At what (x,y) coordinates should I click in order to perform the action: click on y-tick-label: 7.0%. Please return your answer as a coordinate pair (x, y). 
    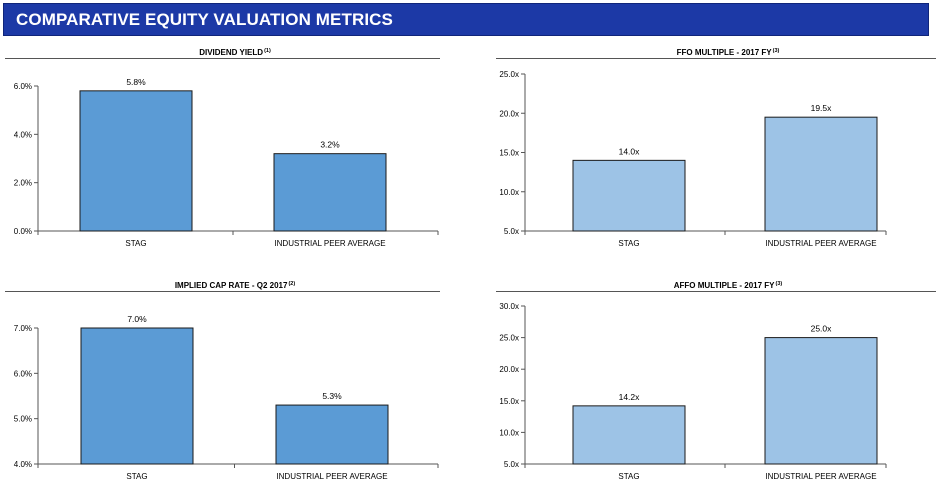
    Looking at the image, I should click on (23, 328).